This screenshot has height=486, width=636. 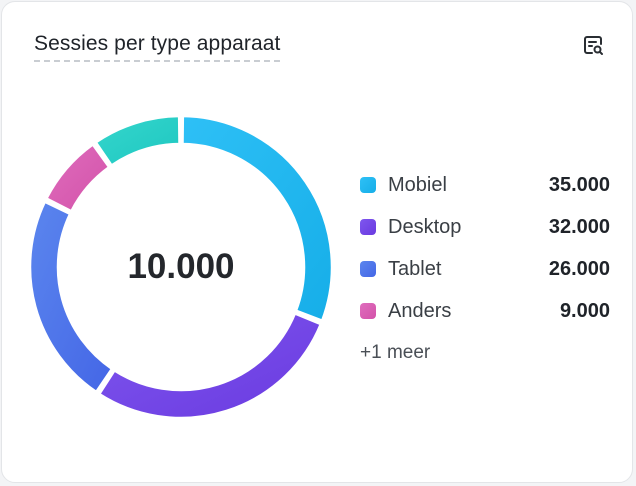 I want to click on donut-segment-mobiel, so click(x=257, y=218).